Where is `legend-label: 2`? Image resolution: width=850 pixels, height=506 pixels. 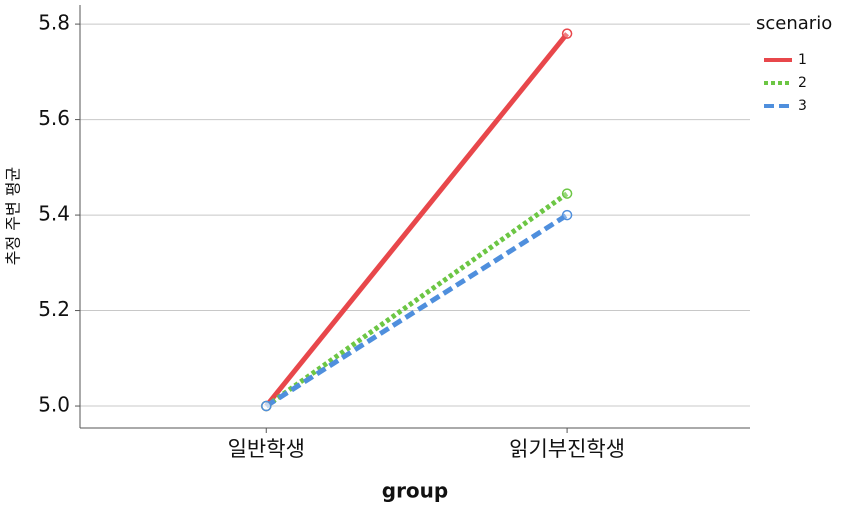 legend-label: 2 is located at coordinates (802, 83).